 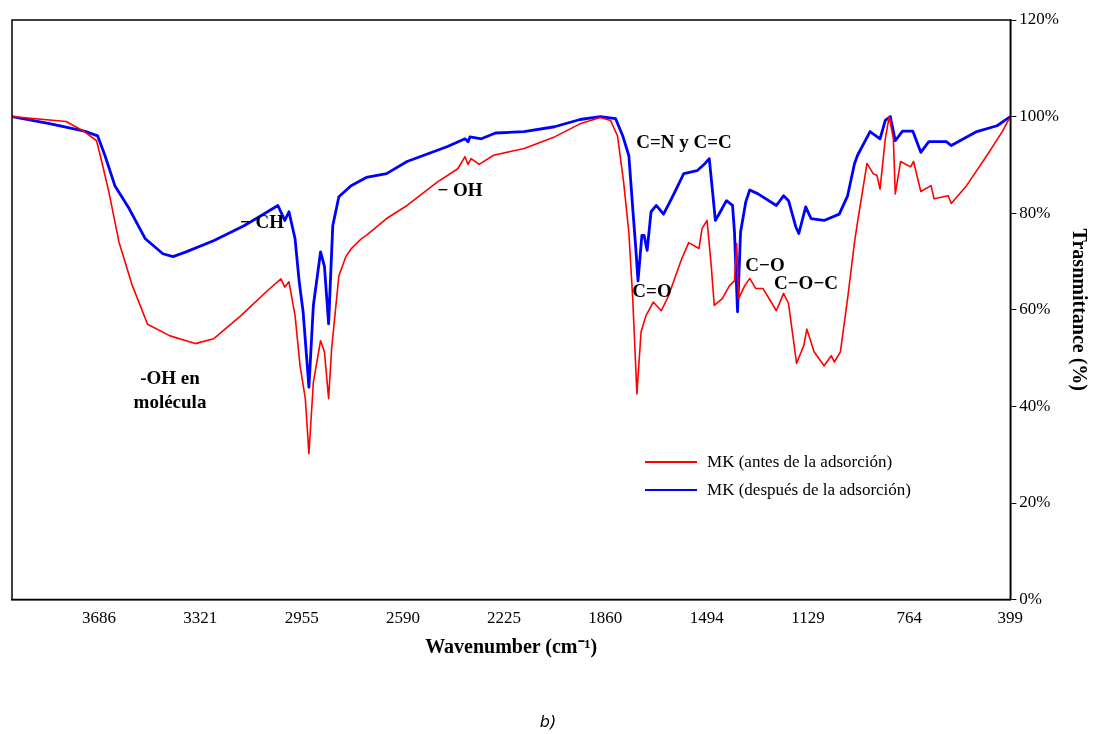 What do you see at coordinates (1010, 618) in the screenshot?
I see `x-tick-label: 399` at bounding box center [1010, 618].